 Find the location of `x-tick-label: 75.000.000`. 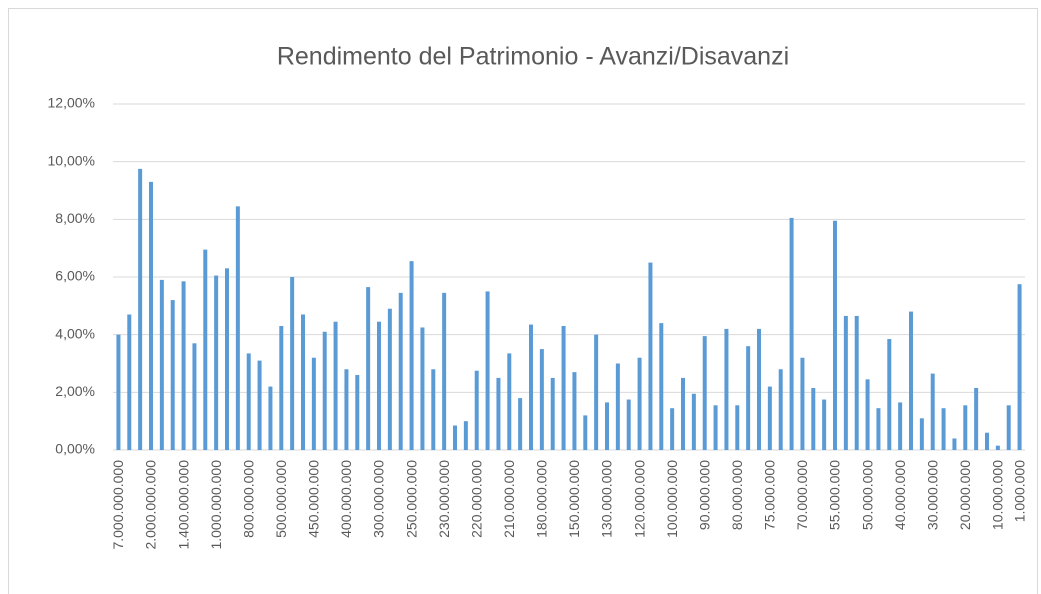

x-tick-label: 75.000.000 is located at coordinates (770, 495).